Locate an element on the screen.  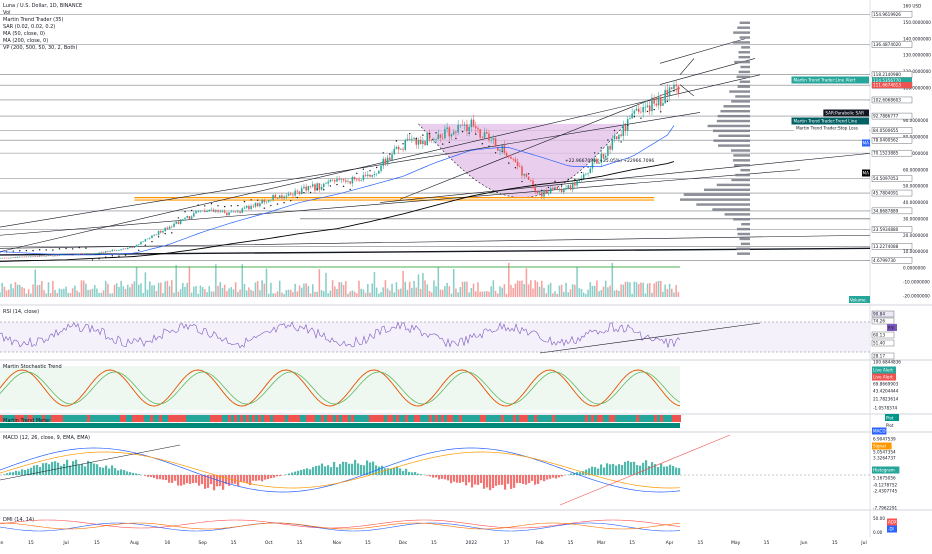
stoch-title: Martin Stochastic Trend is located at coordinates (32, 367).